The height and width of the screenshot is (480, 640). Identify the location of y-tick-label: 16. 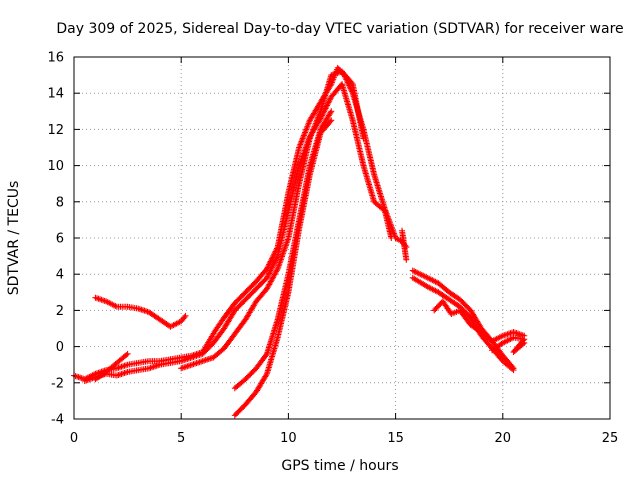
(55, 58).